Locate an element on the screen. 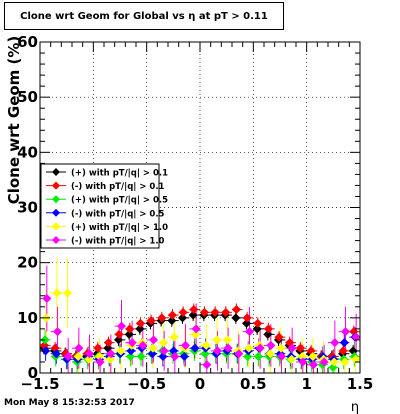 Image resolution: width=400 pixels, height=414 pixels. x-axis-label: η is located at coordinates (355, 407).